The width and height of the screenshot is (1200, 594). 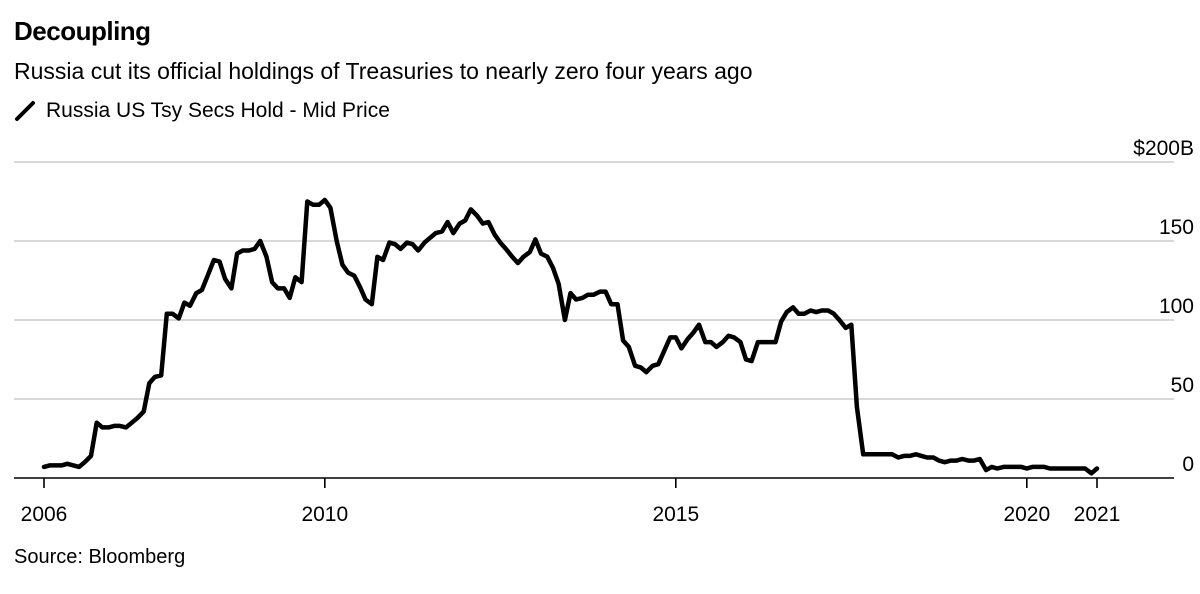 I want to click on y-axis-tick-labels: 0 50 100 150 $200B, so click(x=1163, y=306).